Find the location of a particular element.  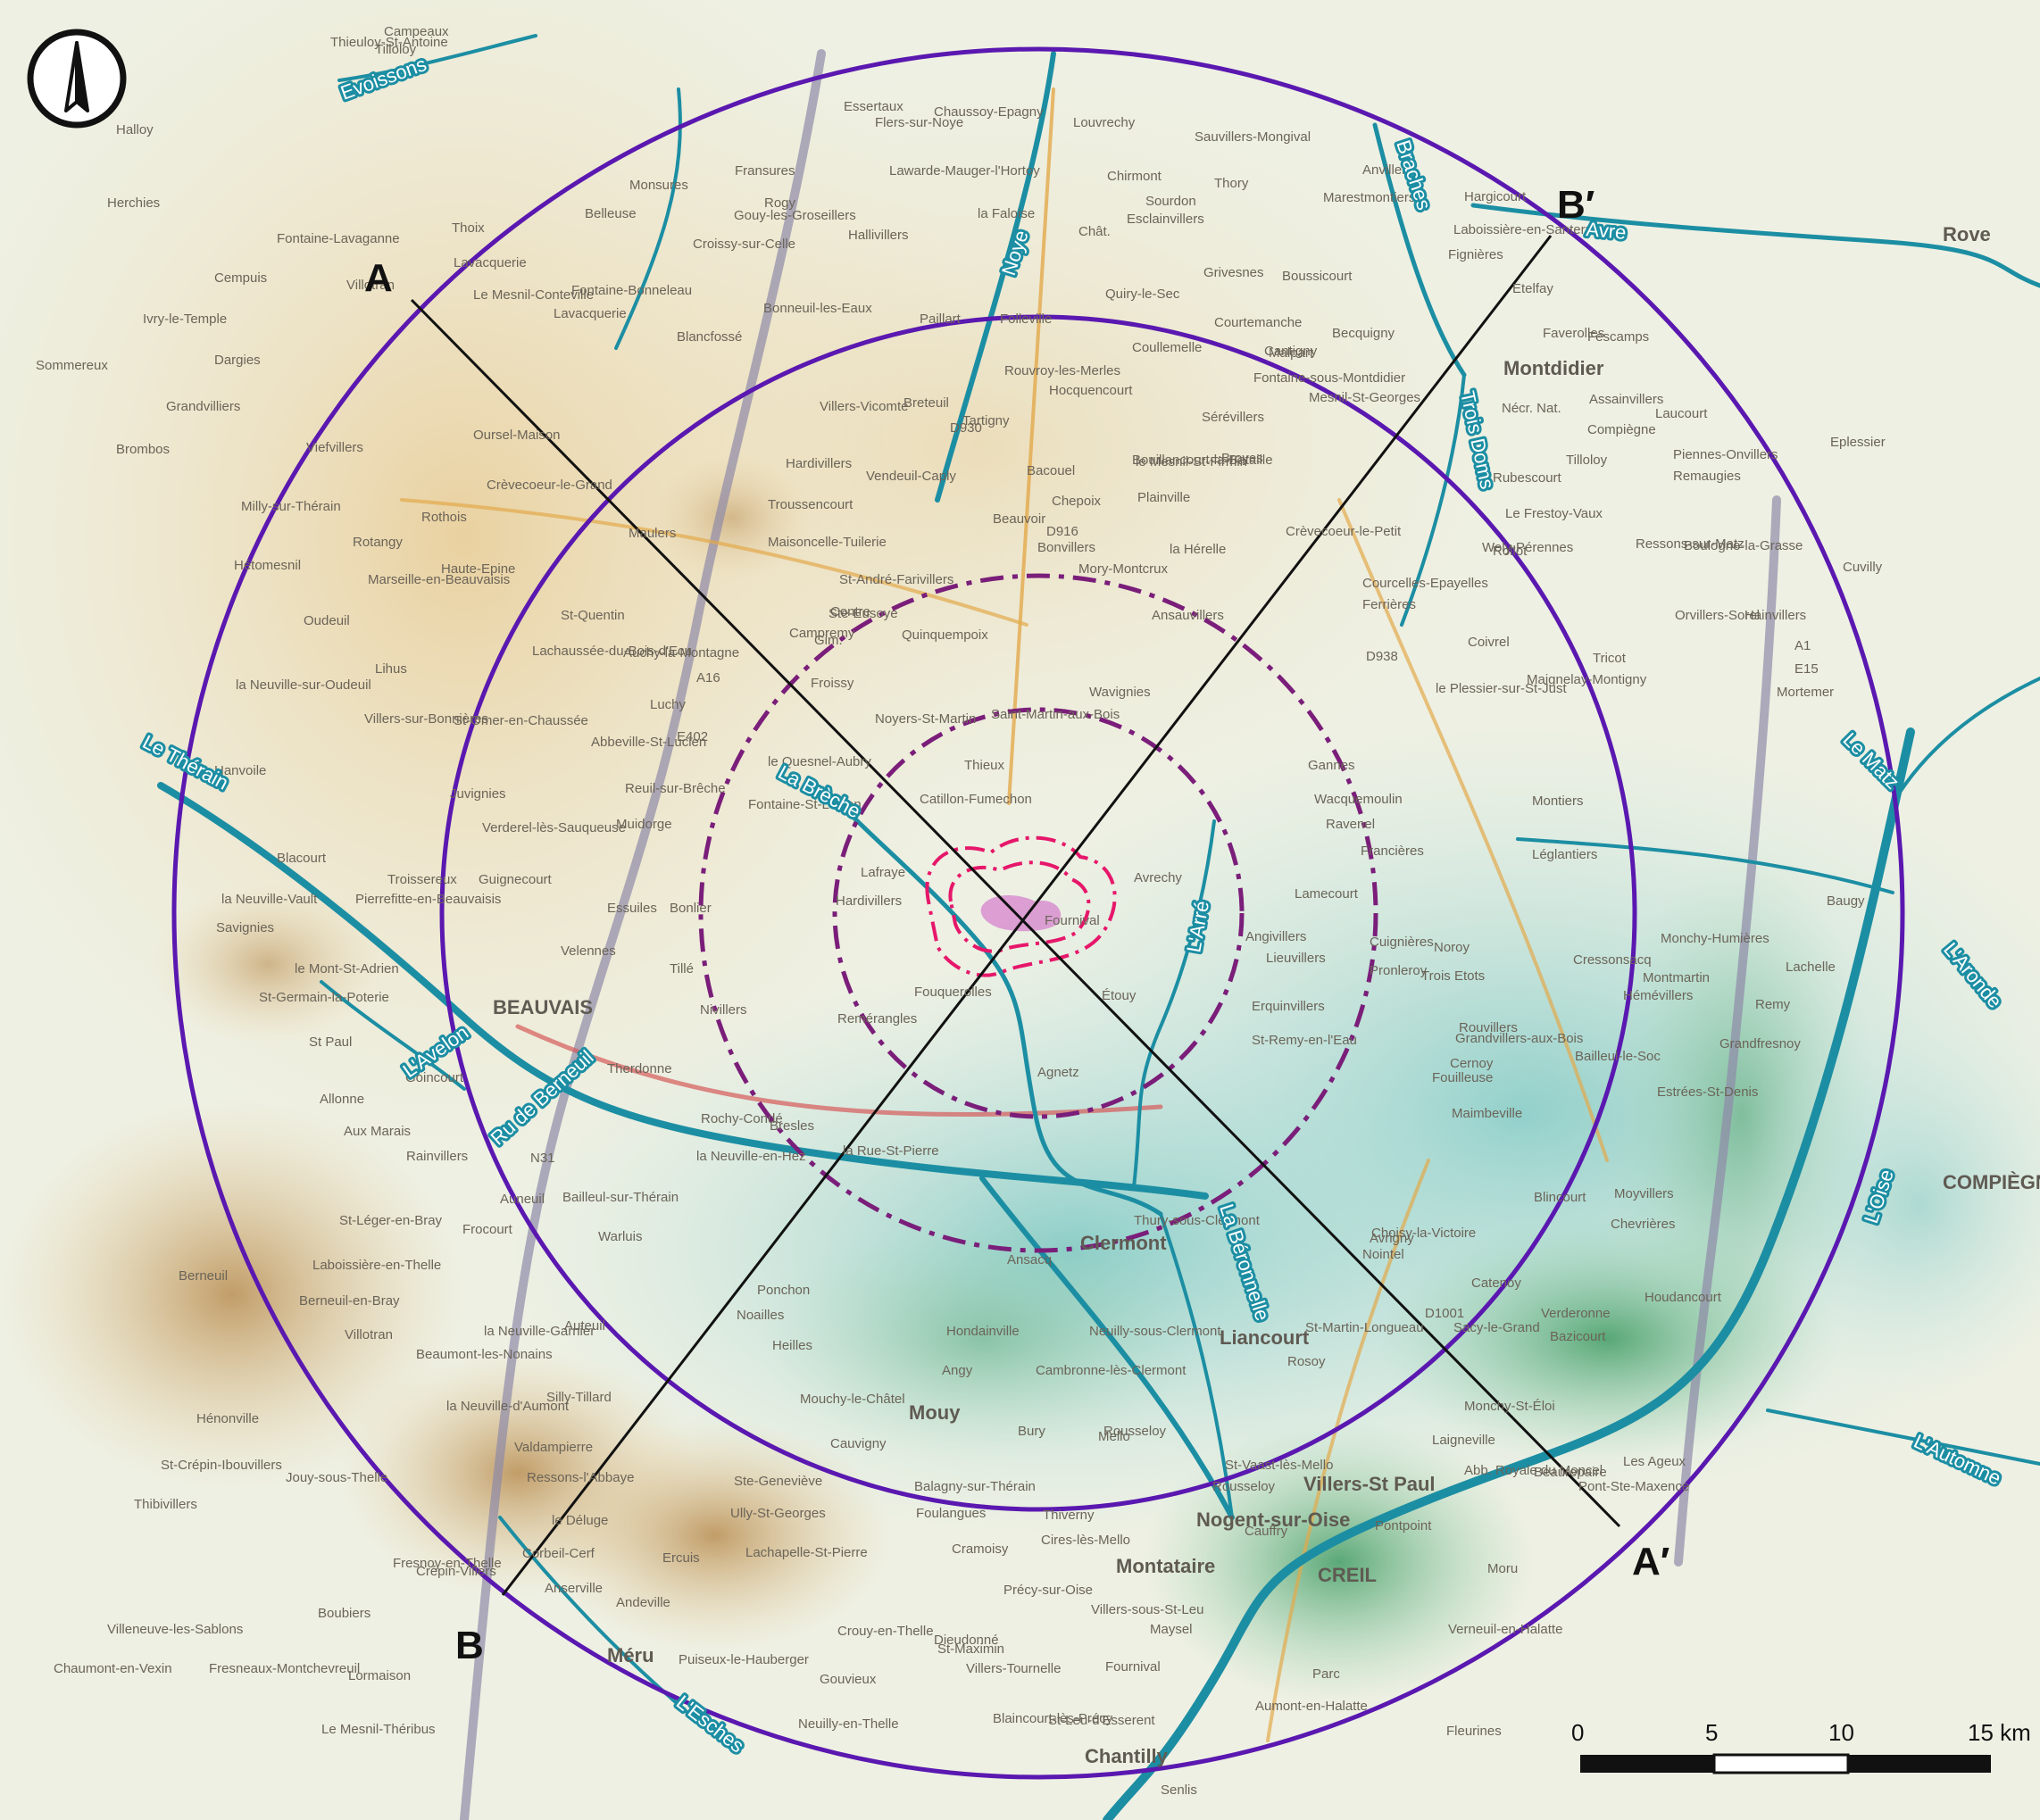

place-label: Cressonsacq is located at coordinates (1612, 960).